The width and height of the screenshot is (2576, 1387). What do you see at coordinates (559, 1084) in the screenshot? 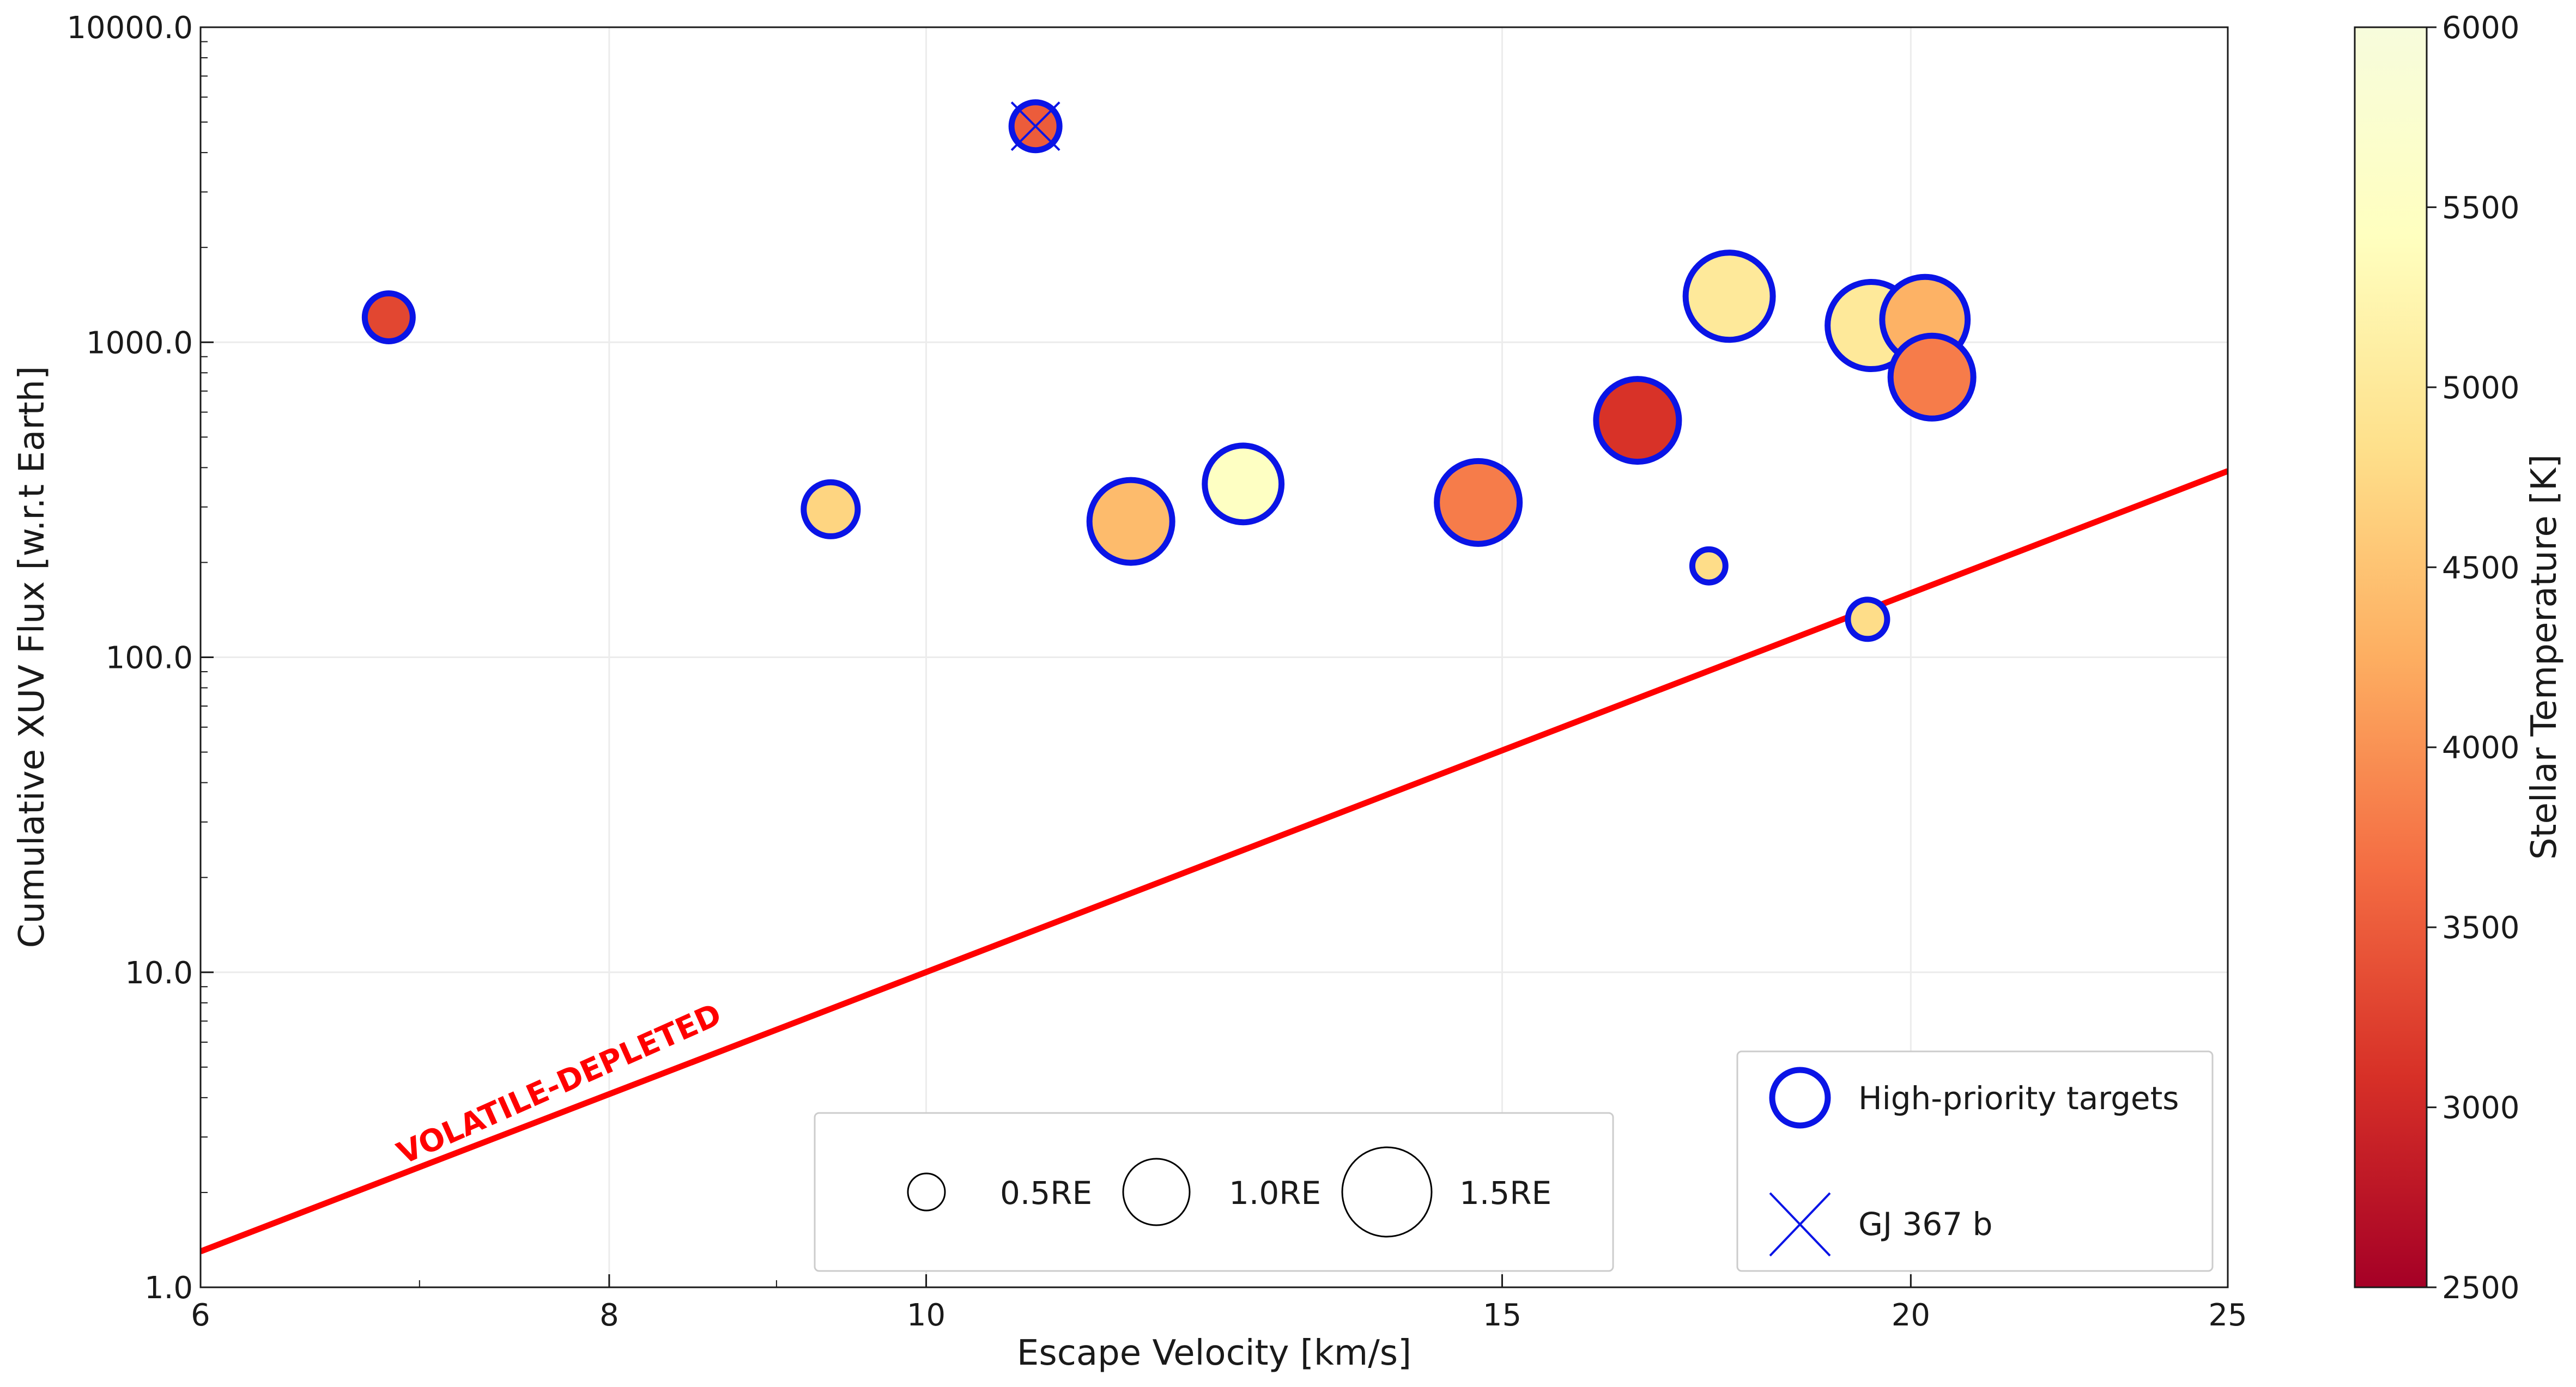
I see `shoreline-label: VOLATILE-DEPLETED` at bounding box center [559, 1084].